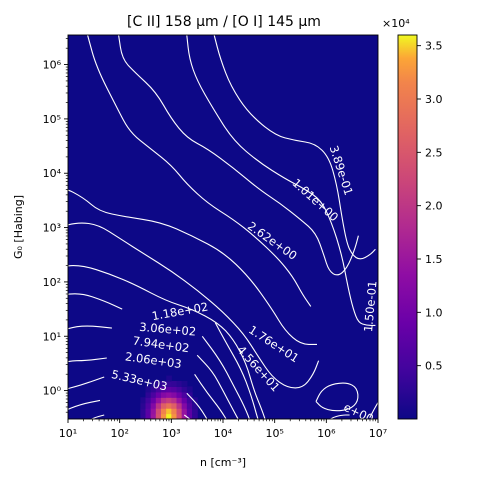 This screenshot has height=483, width=479. I want to click on contour-label: 1.50e-01, so click(370, 306).